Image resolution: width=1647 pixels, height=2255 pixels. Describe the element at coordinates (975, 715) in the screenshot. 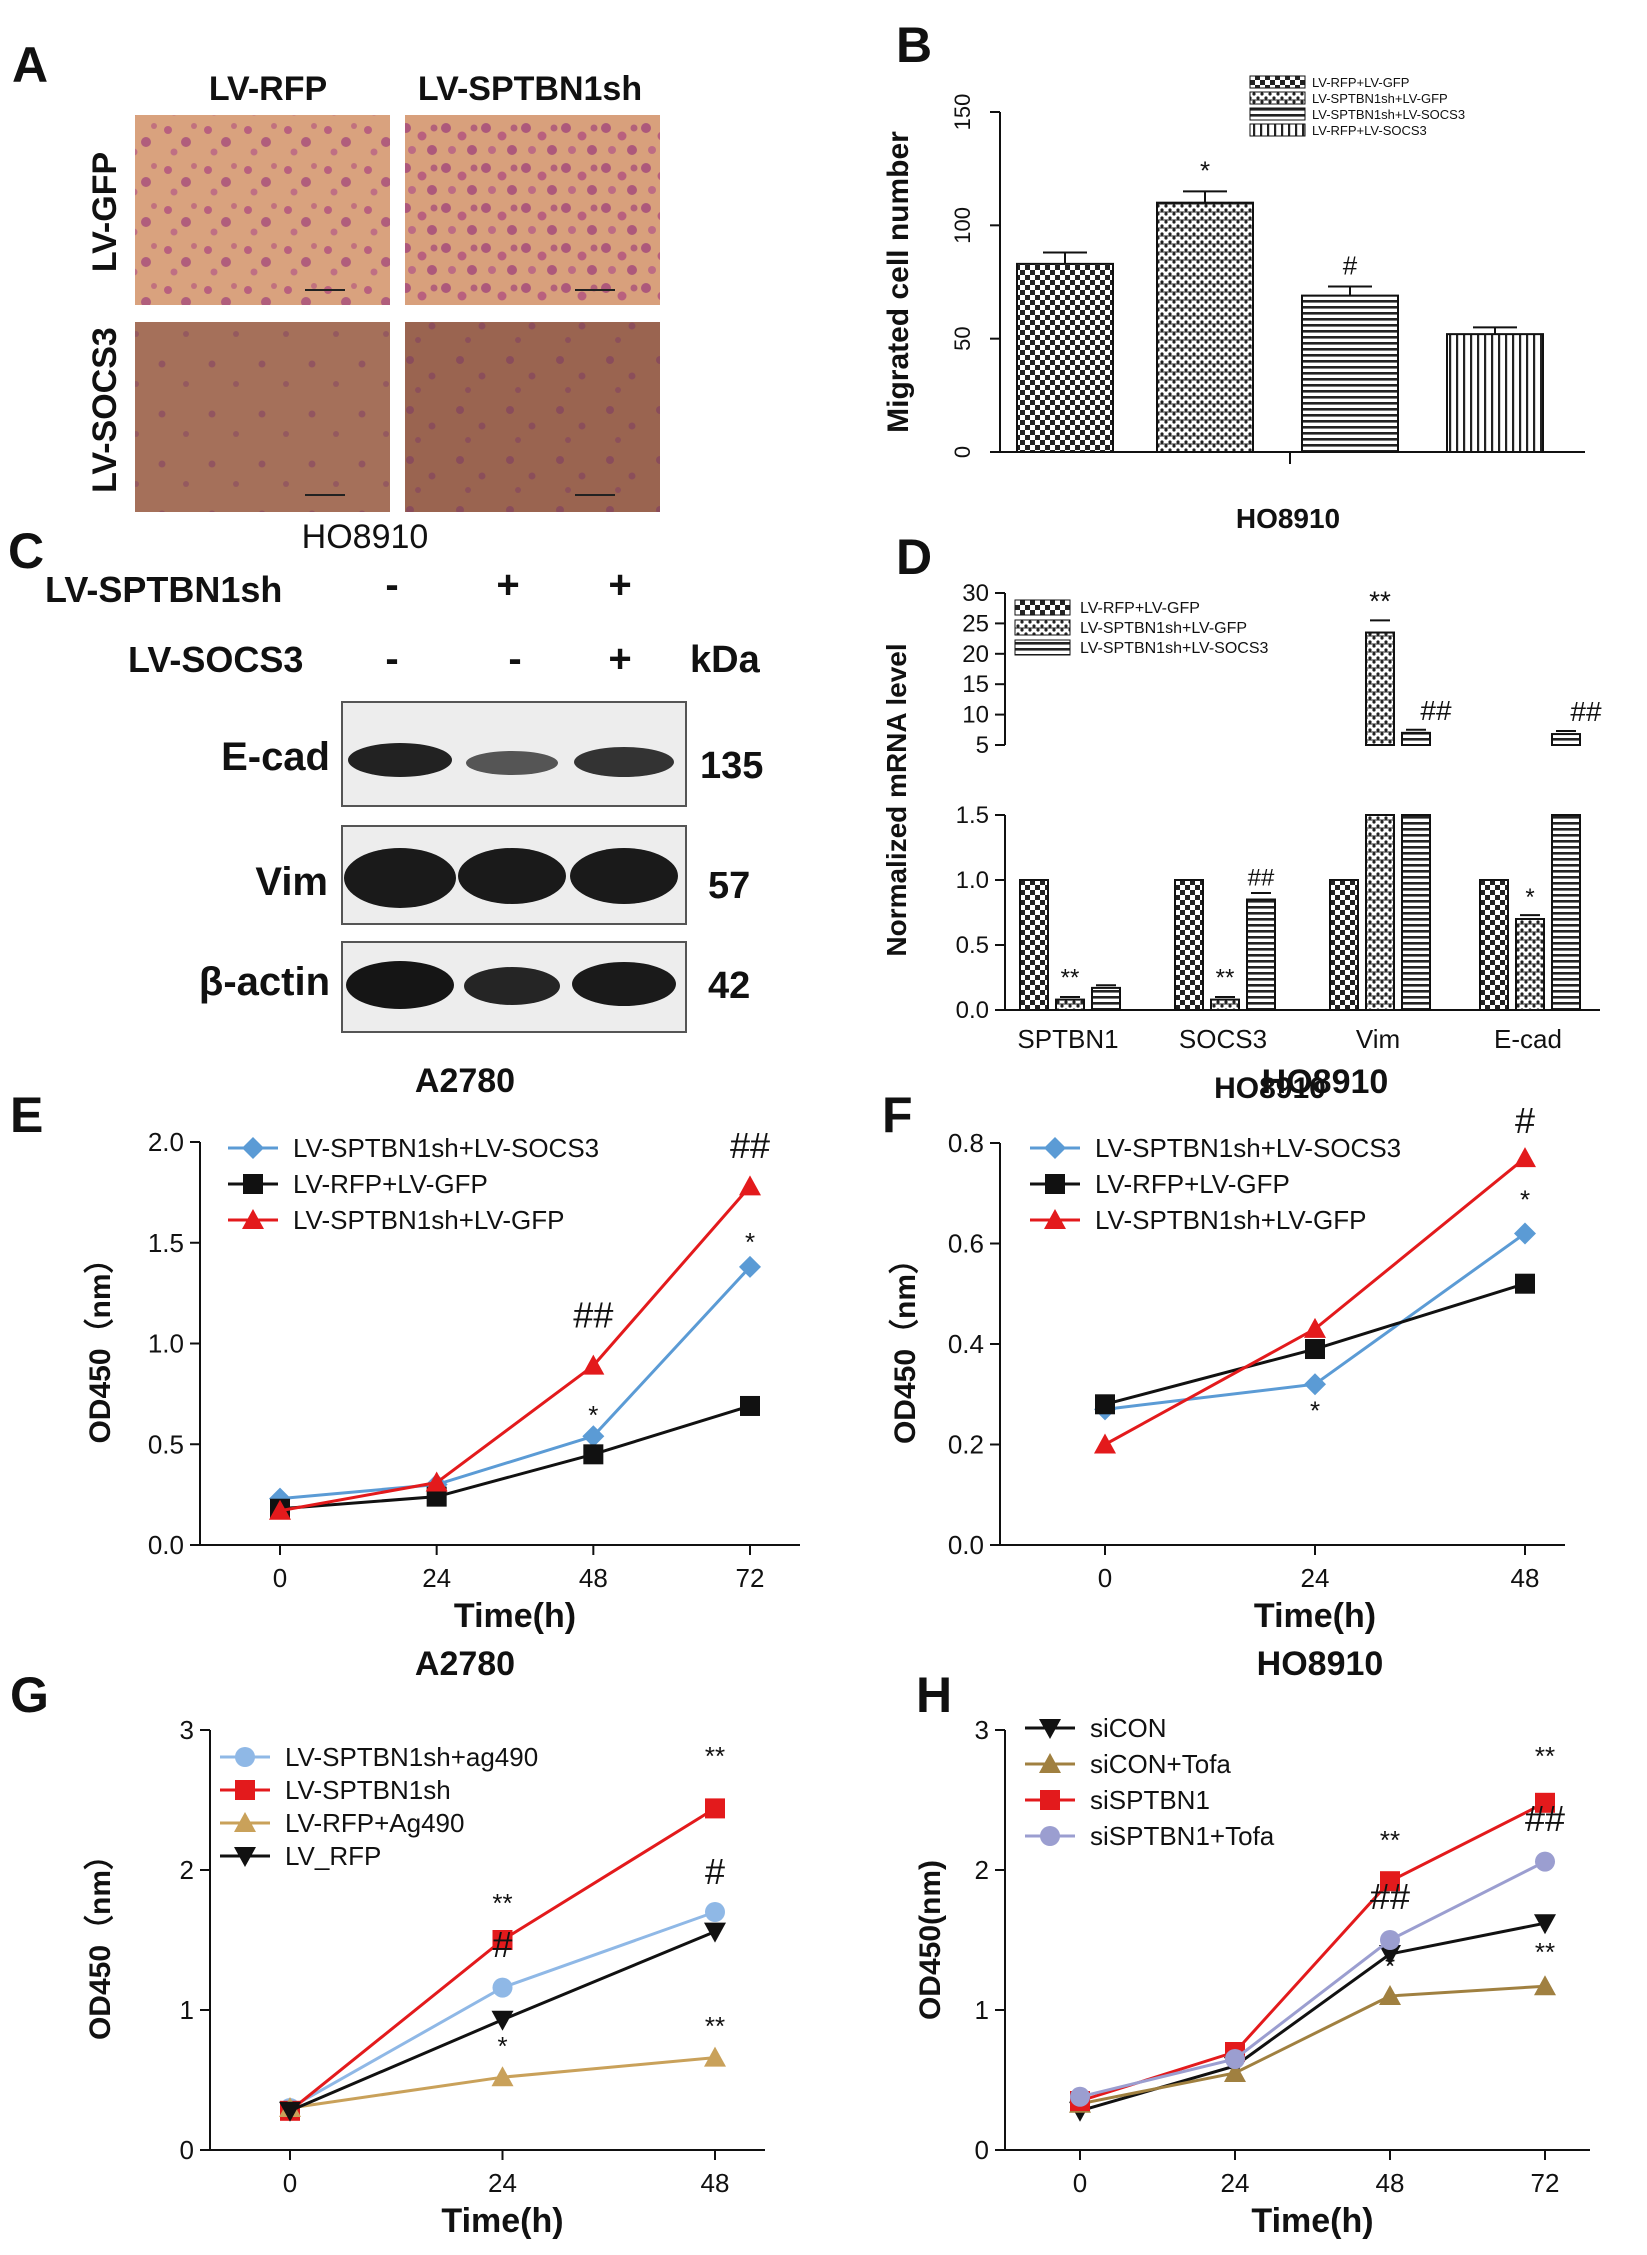

I see `y-tick-label: 10` at that location.